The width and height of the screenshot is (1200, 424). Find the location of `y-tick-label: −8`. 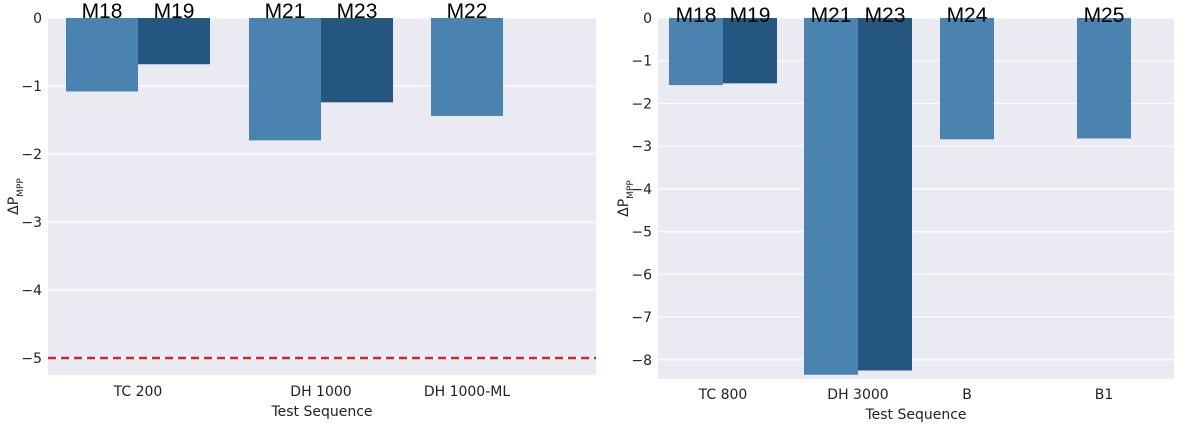

y-tick-label: −8 is located at coordinates (641, 361).